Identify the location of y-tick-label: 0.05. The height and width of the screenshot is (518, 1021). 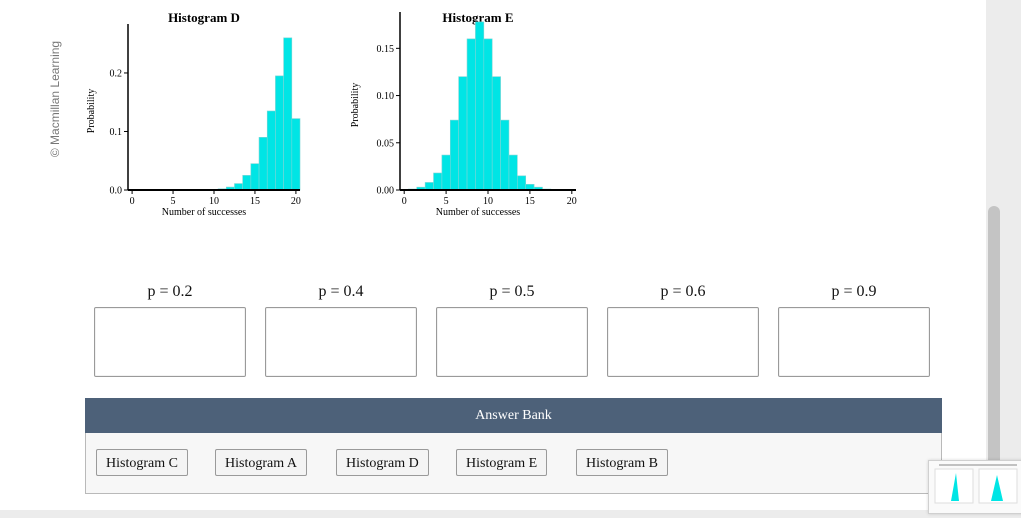
(386, 143).